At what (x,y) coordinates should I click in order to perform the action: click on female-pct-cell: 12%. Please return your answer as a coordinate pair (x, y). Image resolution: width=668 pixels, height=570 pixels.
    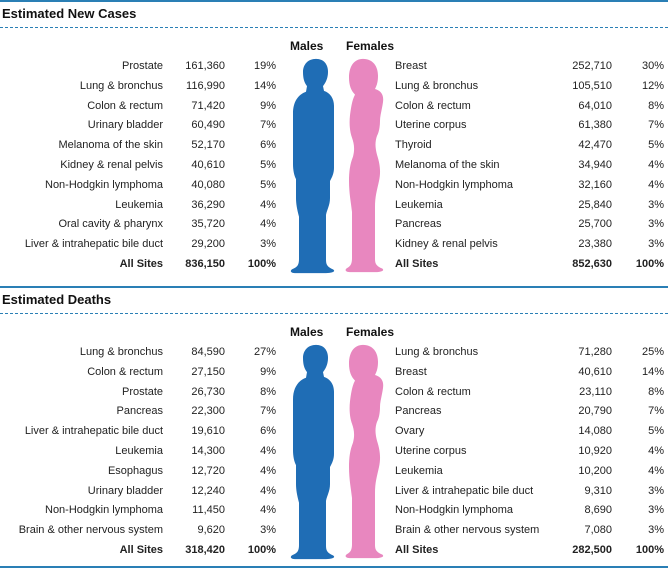
    Looking at the image, I should click on (652, 85).